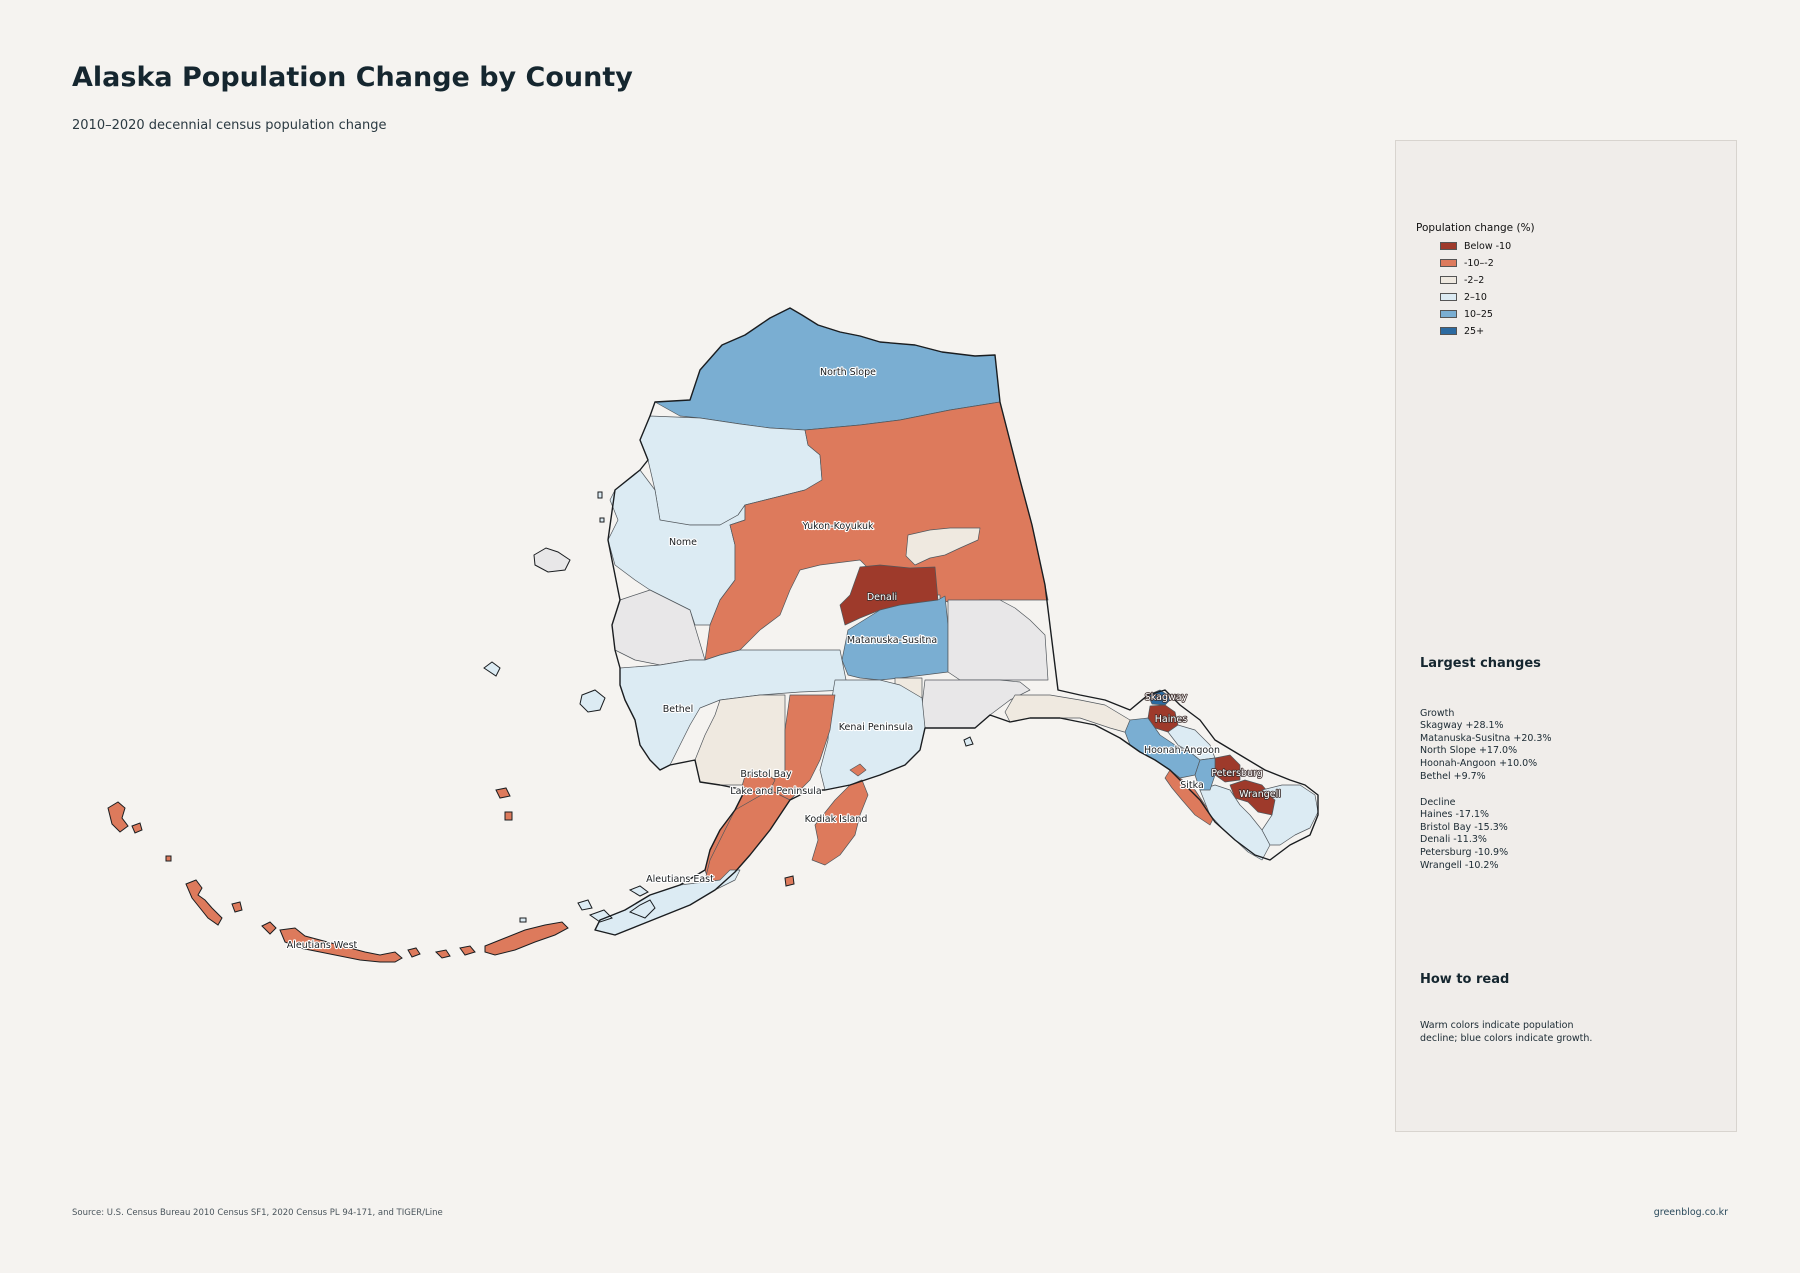 The image size is (1800, 1273). Describe the element at coordinates (1192, 785) in the screenshot. I see `label-sitka: Sitka` at that location.